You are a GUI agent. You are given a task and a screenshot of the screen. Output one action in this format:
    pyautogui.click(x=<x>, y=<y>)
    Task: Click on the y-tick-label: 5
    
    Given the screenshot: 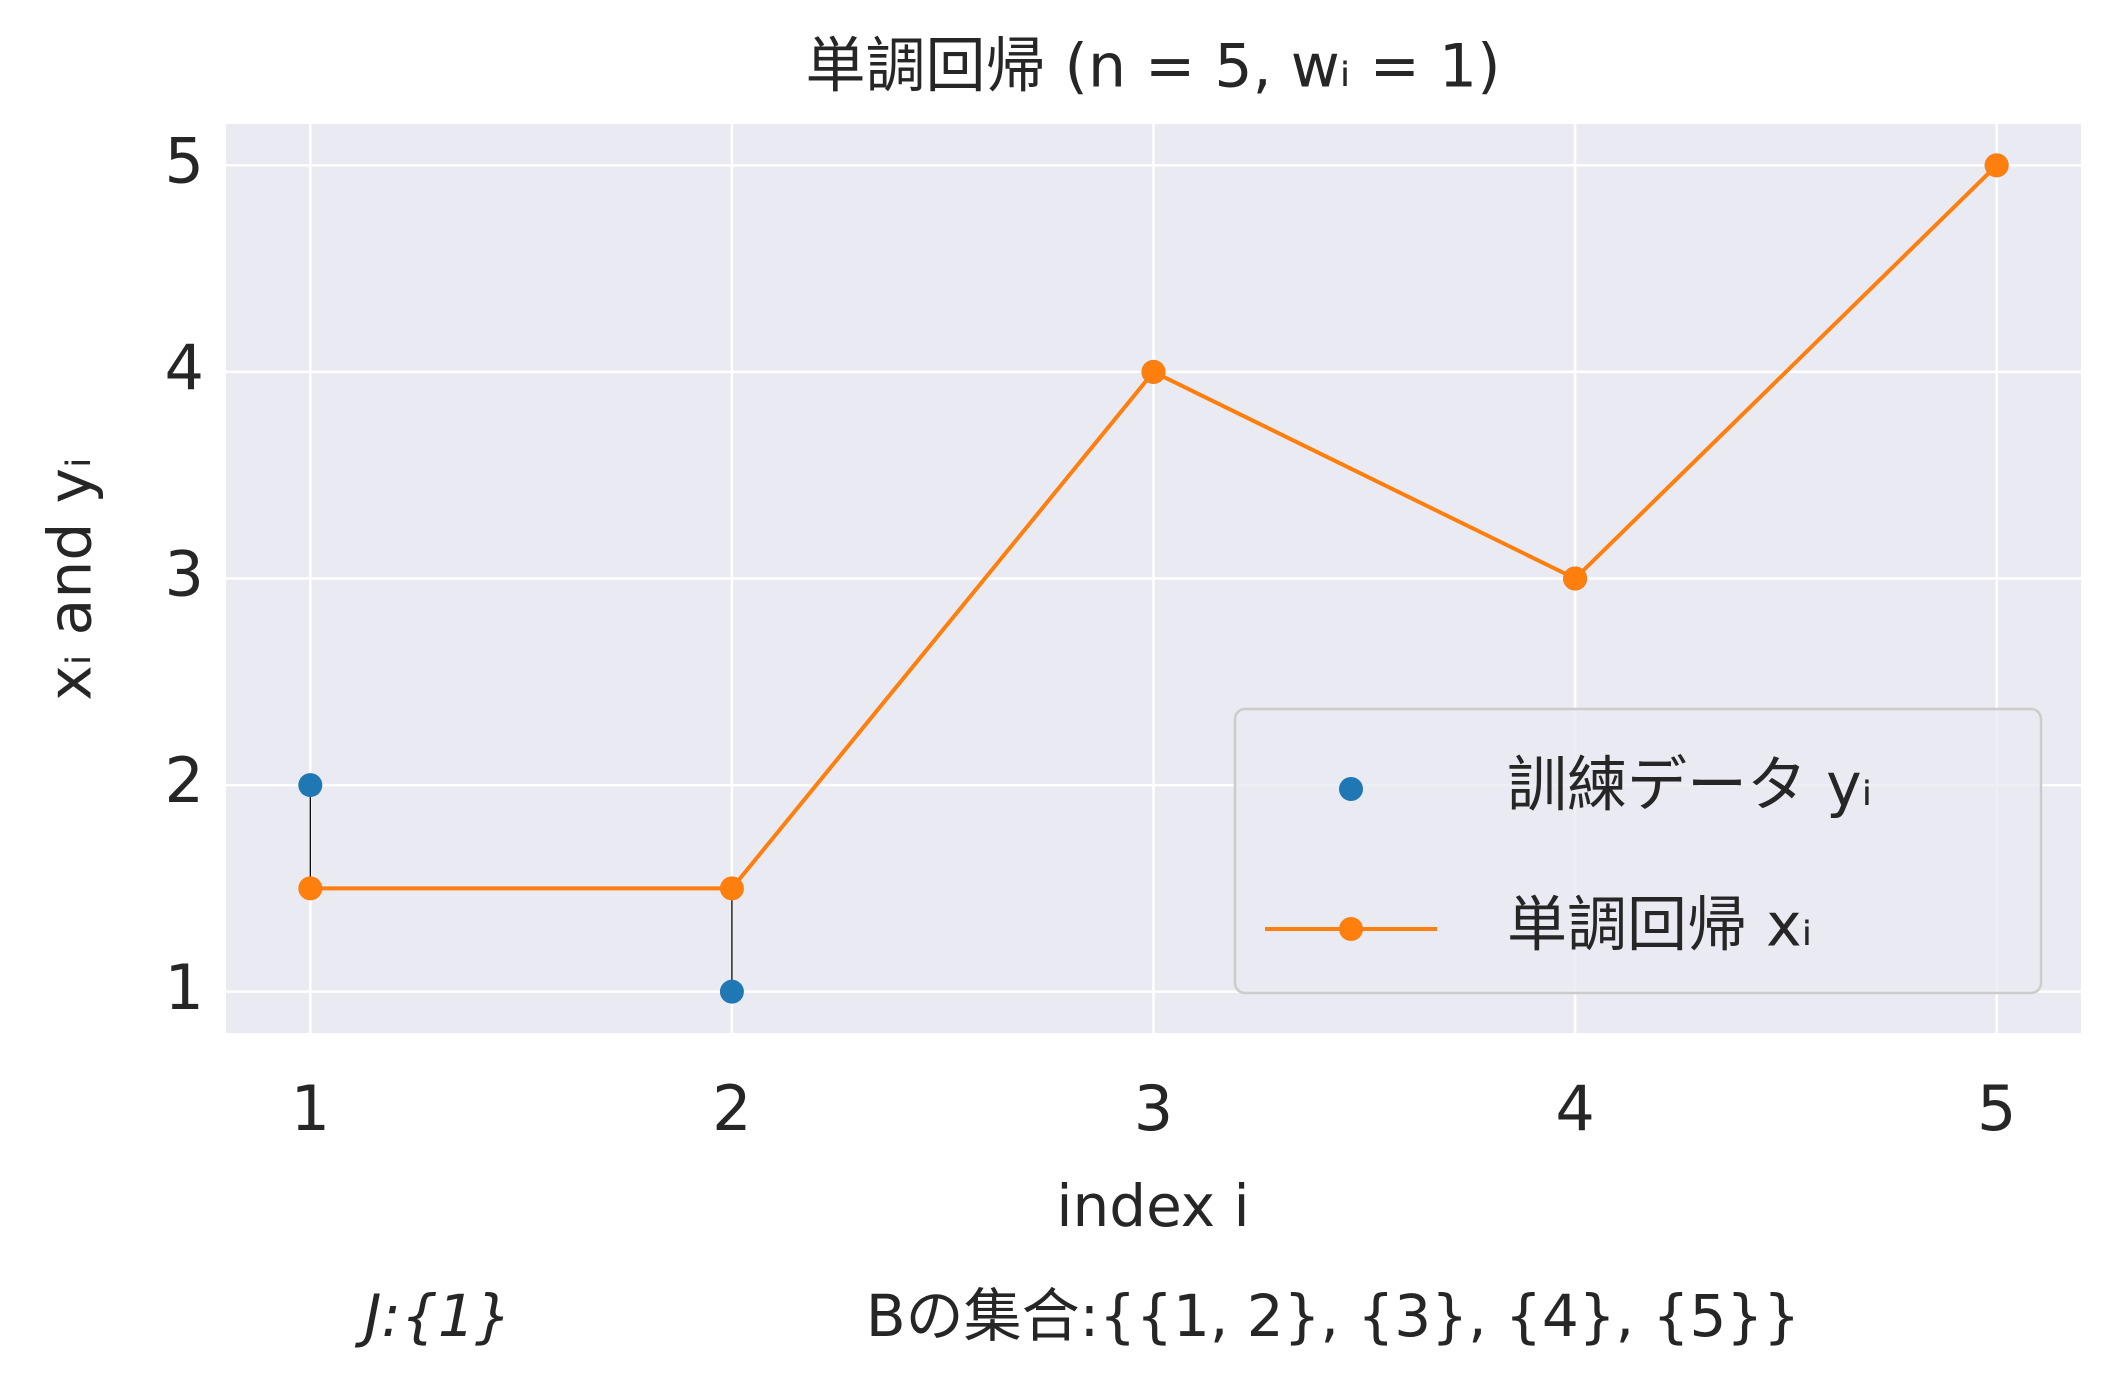 What is the action you would take?
    pyautogui.click(x=184, y=160)
    